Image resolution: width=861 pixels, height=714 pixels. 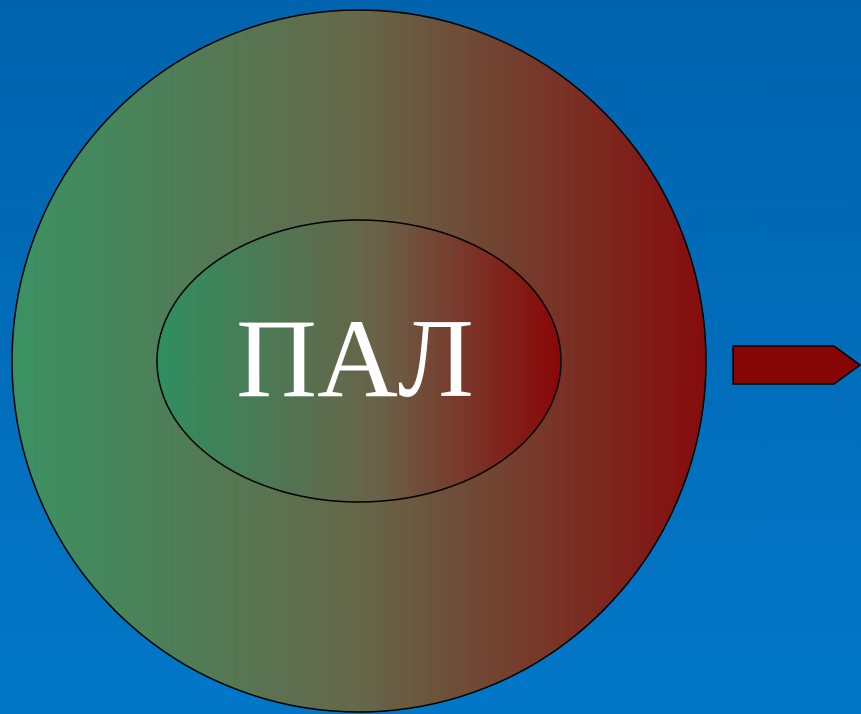 I want to click on label: ПАЛ, so click(x=355, y=359).